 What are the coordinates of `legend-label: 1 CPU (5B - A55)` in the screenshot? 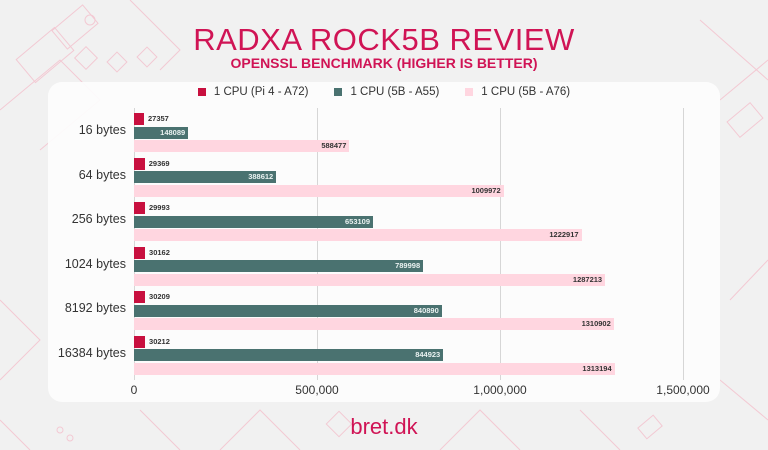 It's located at (395, 92).